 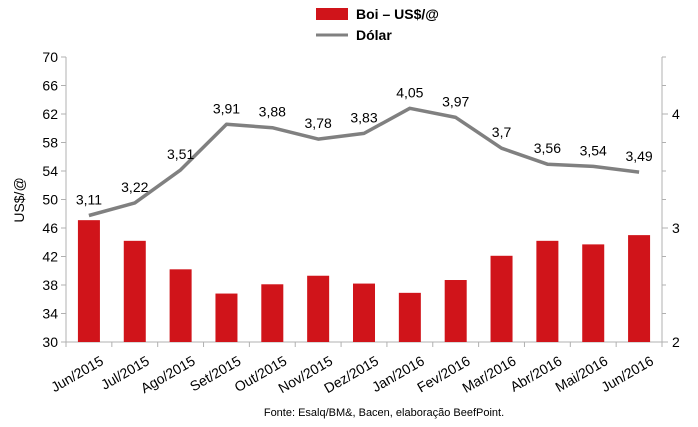 What do you see at coordinates (50, 342) in the screenshot?
I see `y-tick-label: 30` at bounding box center [50, 342].